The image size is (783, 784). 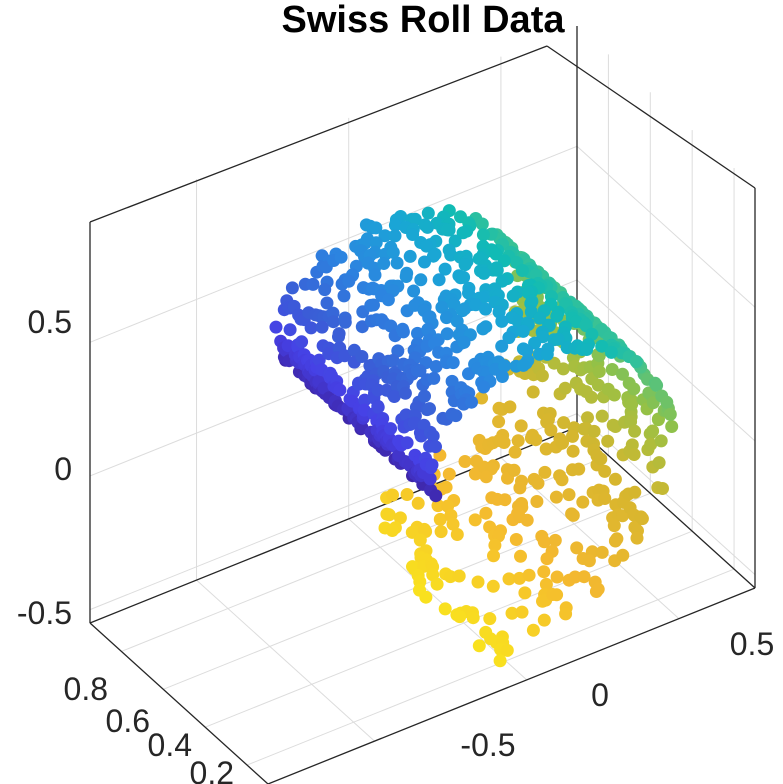 I want to click on z-tick-label: 0, so click(x=63, y=469).